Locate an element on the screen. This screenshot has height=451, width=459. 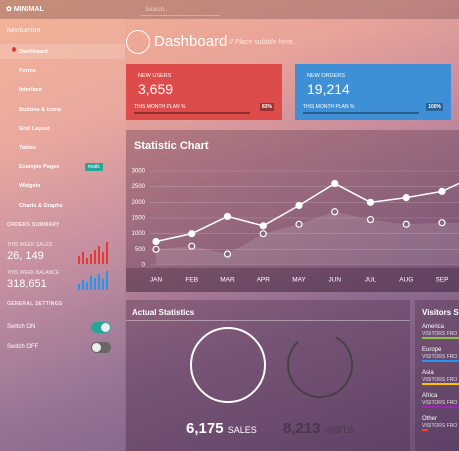
rings is located at coordinates (271, 365).